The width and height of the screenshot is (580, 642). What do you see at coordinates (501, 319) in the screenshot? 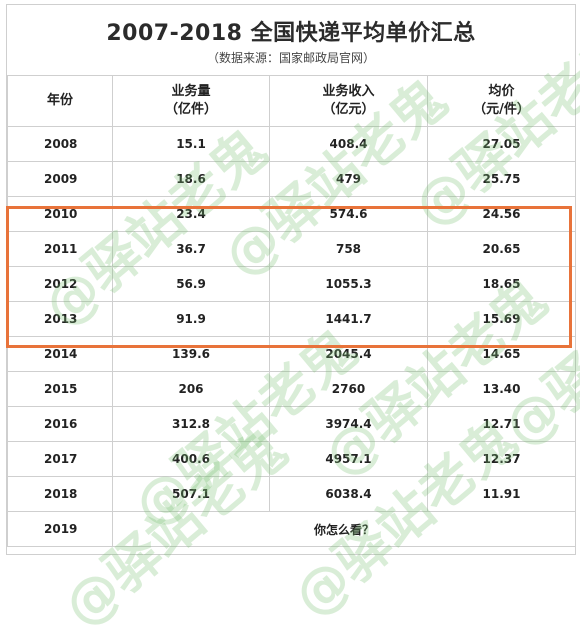
I see `price-cell: 15.69` at bounding box center [501, 319].